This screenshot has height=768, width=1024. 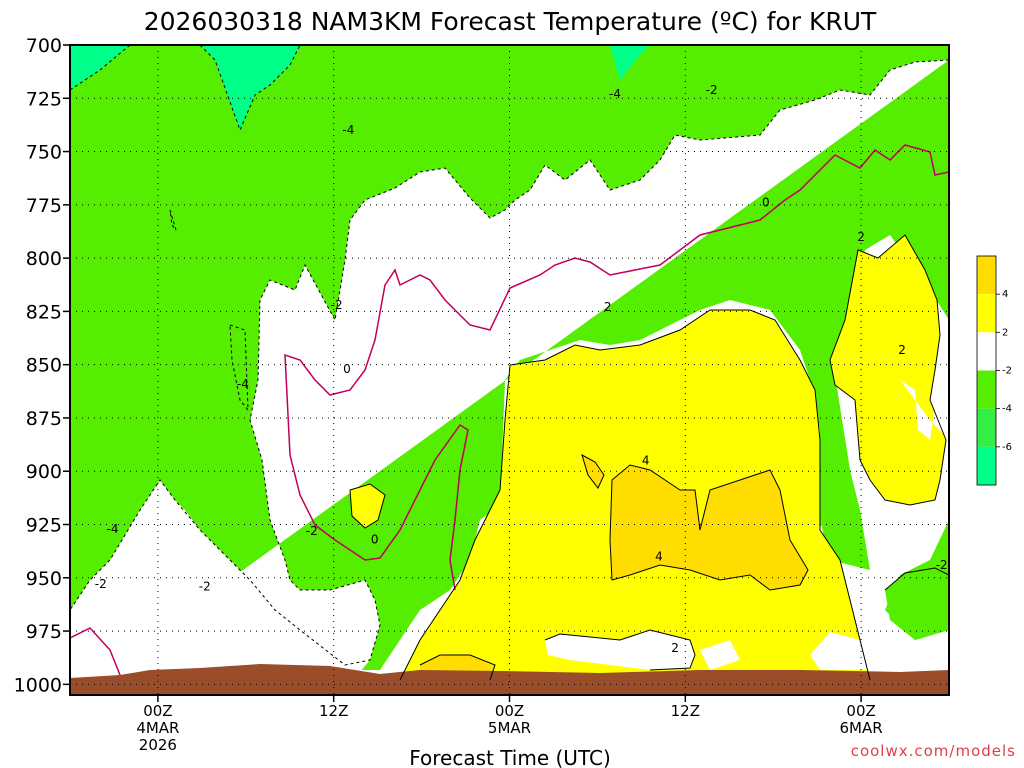 I want to click on y-tick-label: 975, so click(x=44, y=632).